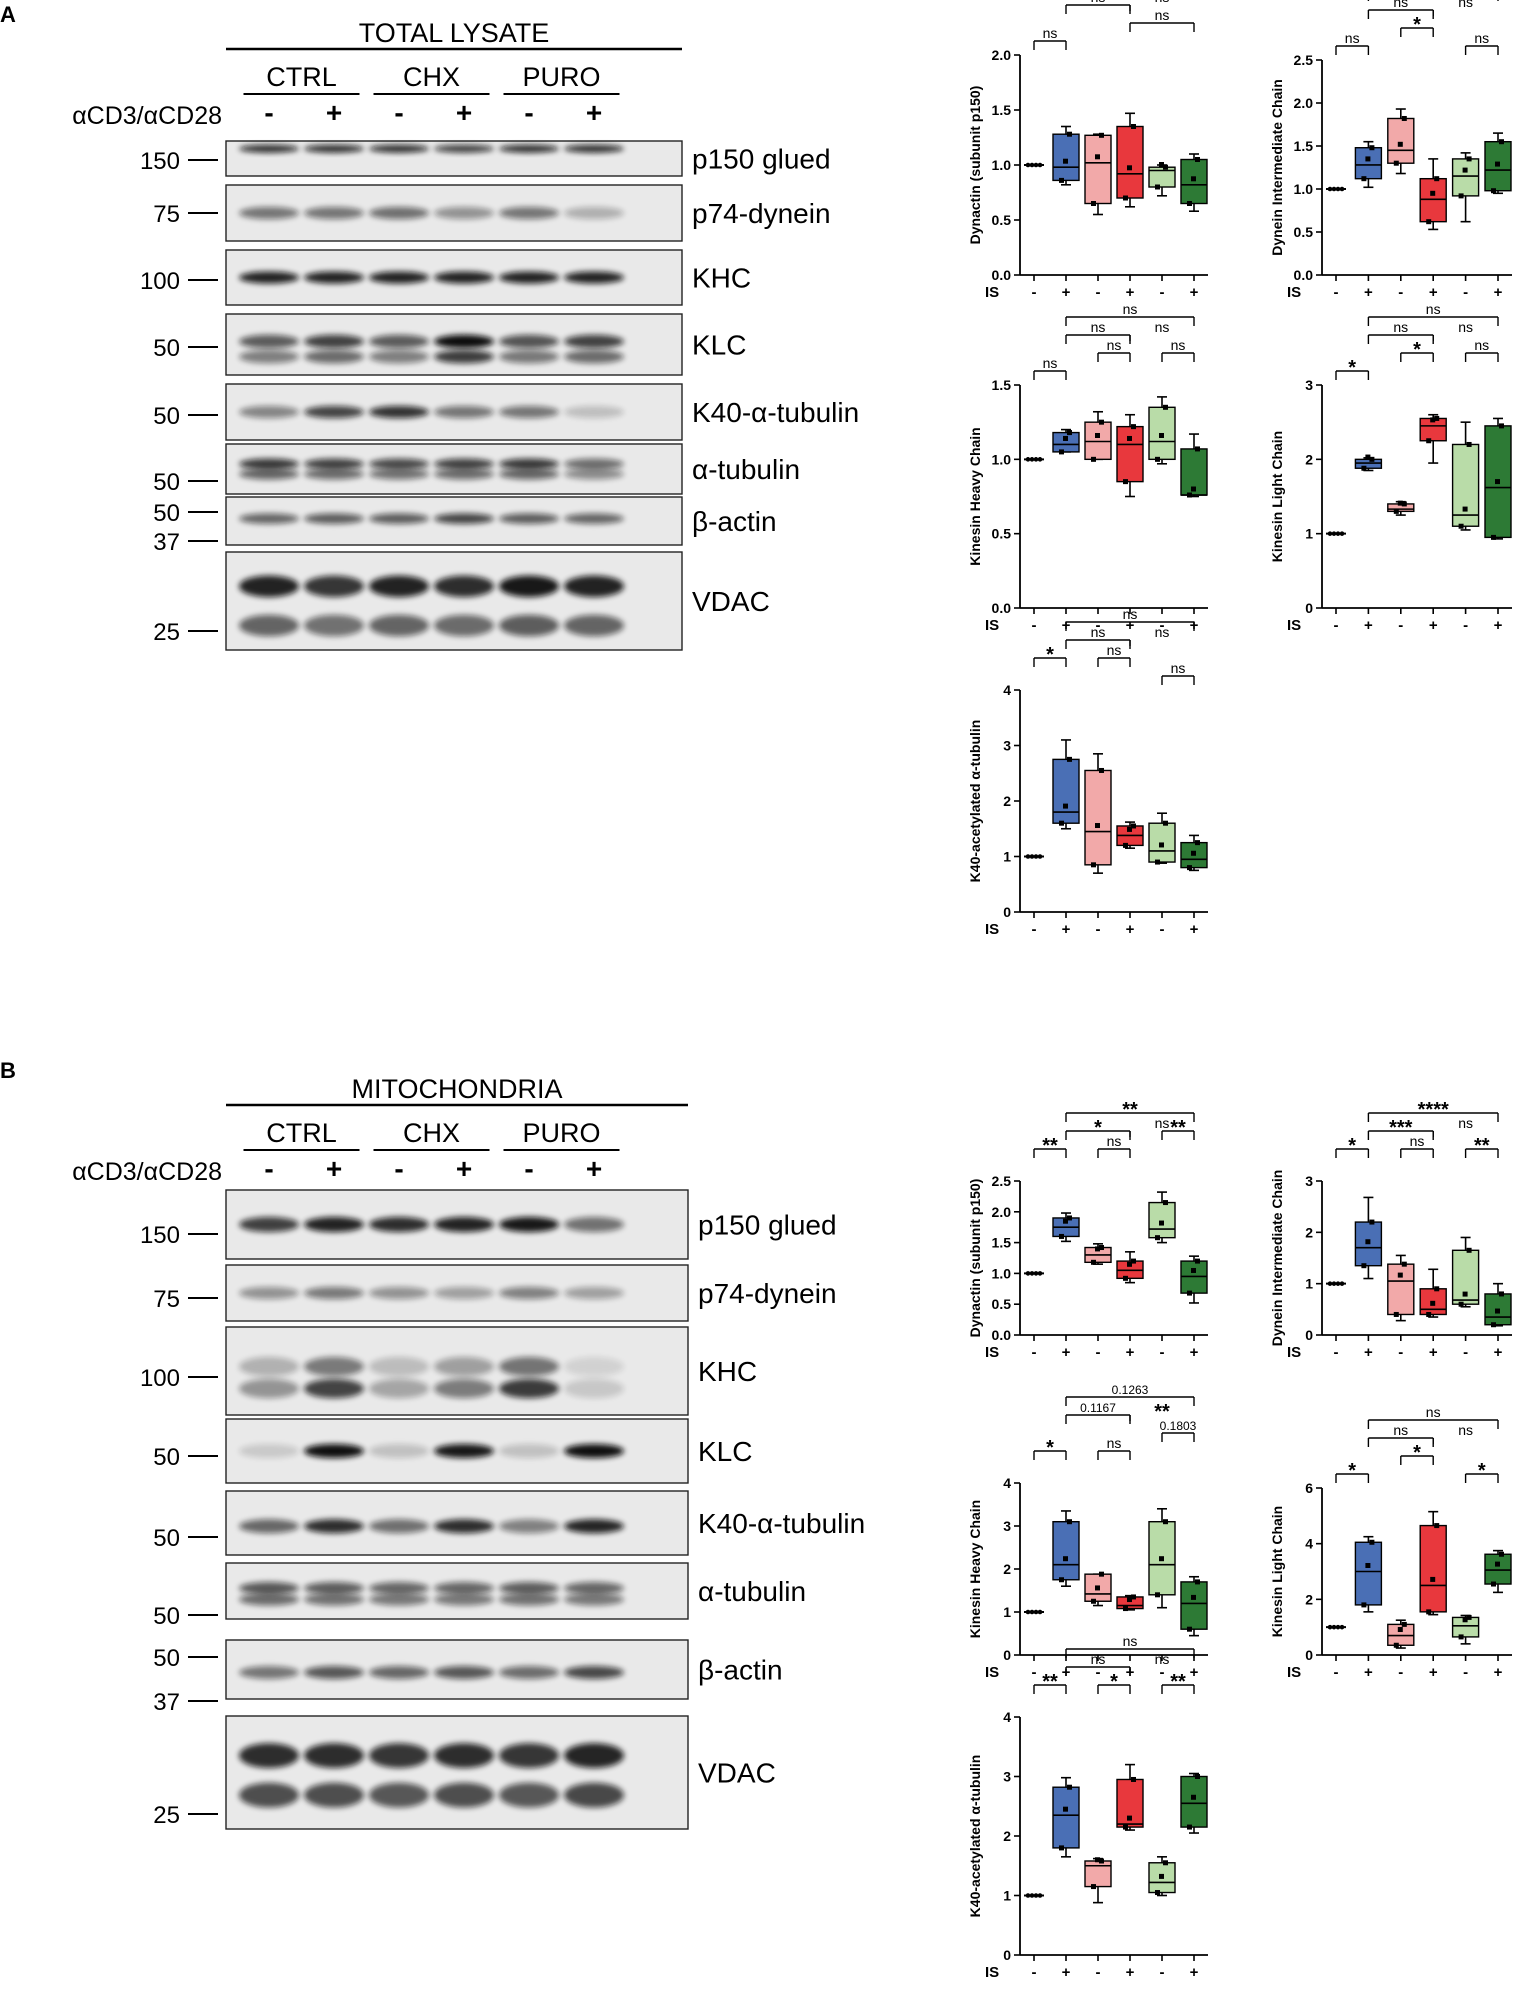 The height and width of the screenshot is (1990, 1536). I want to click on blot-protein-label: K40-α-tubulin, so click(781, 1523).